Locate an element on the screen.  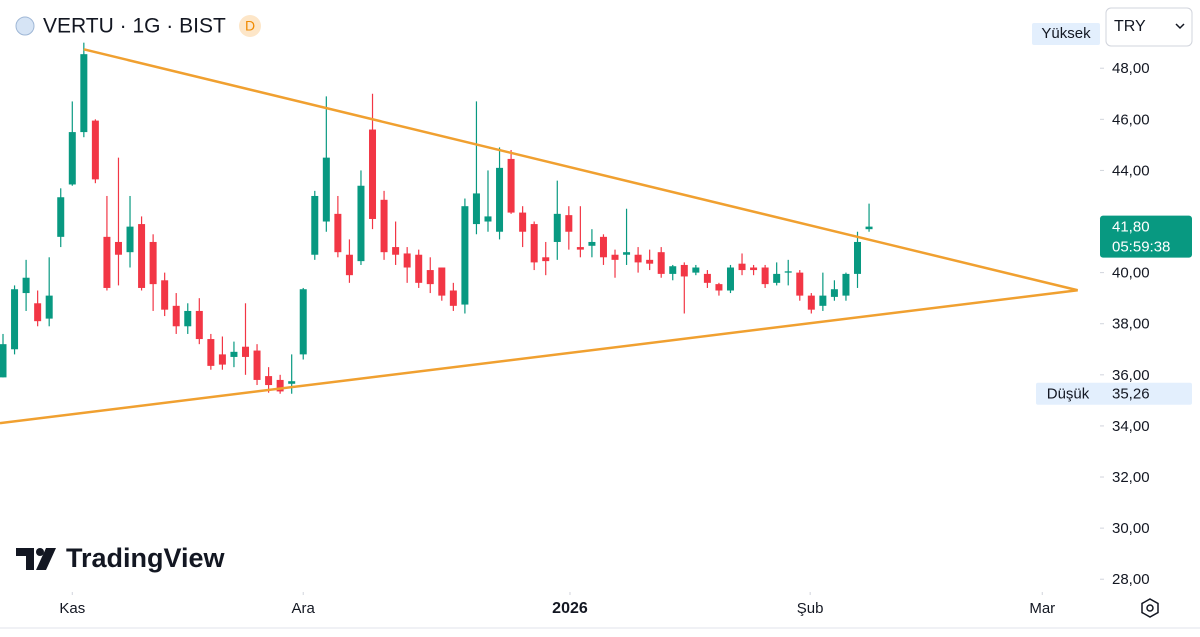
symbol-logo is located at coordinates (25, 26).